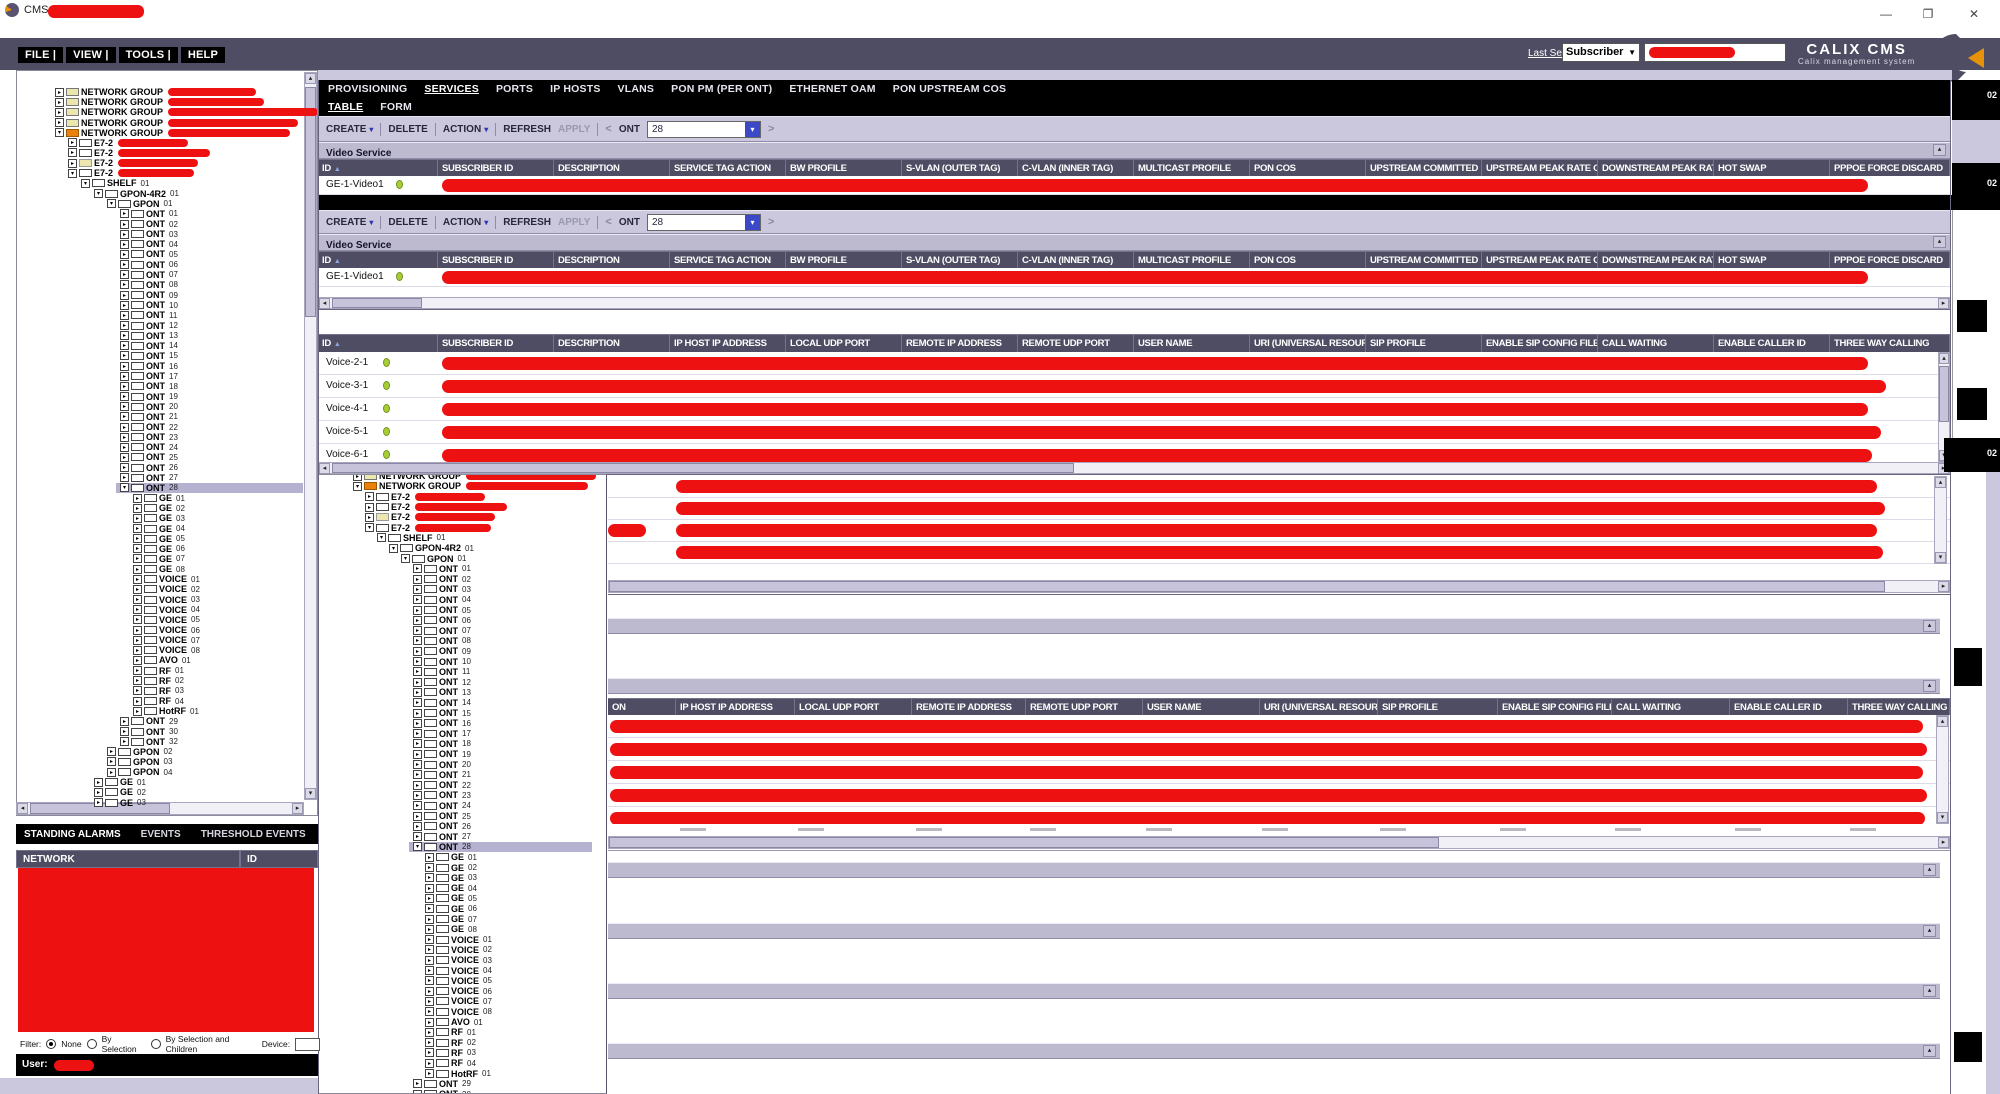 The image size is (2000, 1094). What do you see at coordinates (442, 641) in the screenshot?
I see `tree-item-ont-08: ▸ ONT 08` at bounding box center [442, 641].